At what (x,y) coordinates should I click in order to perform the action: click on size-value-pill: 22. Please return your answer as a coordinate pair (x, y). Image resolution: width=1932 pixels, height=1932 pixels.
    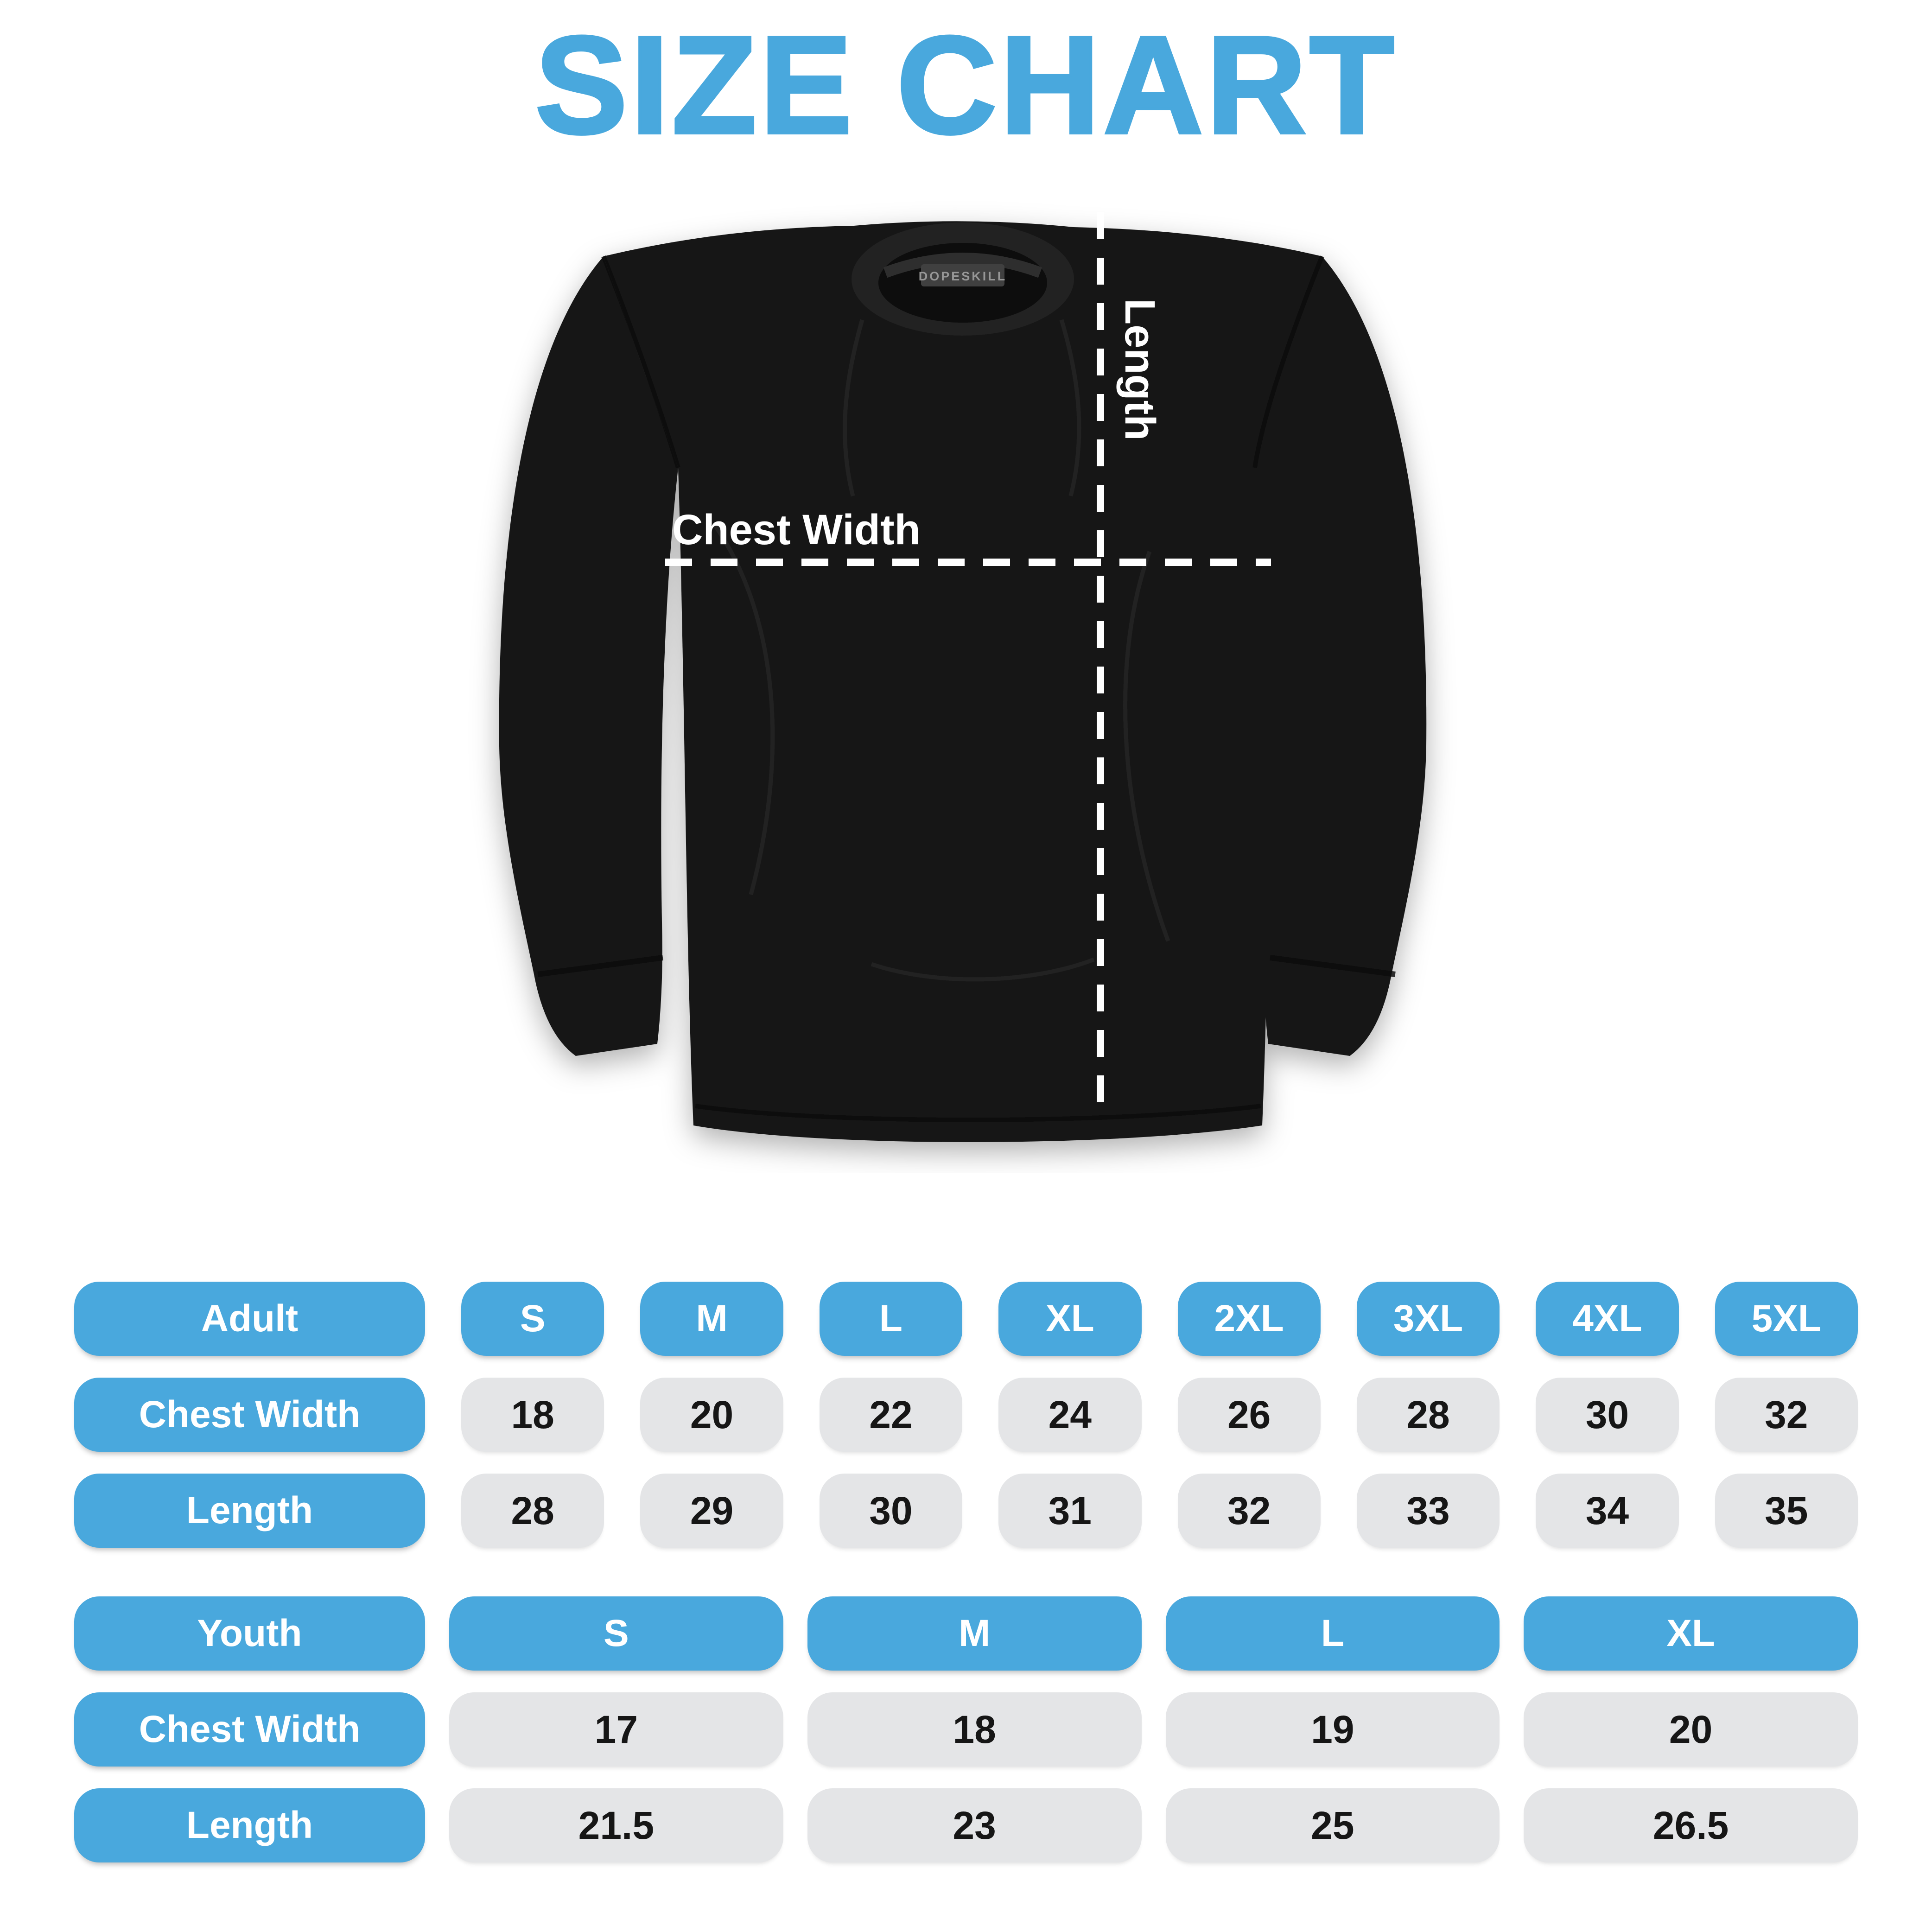
    Looking at the image, I should click on (891, 1415).